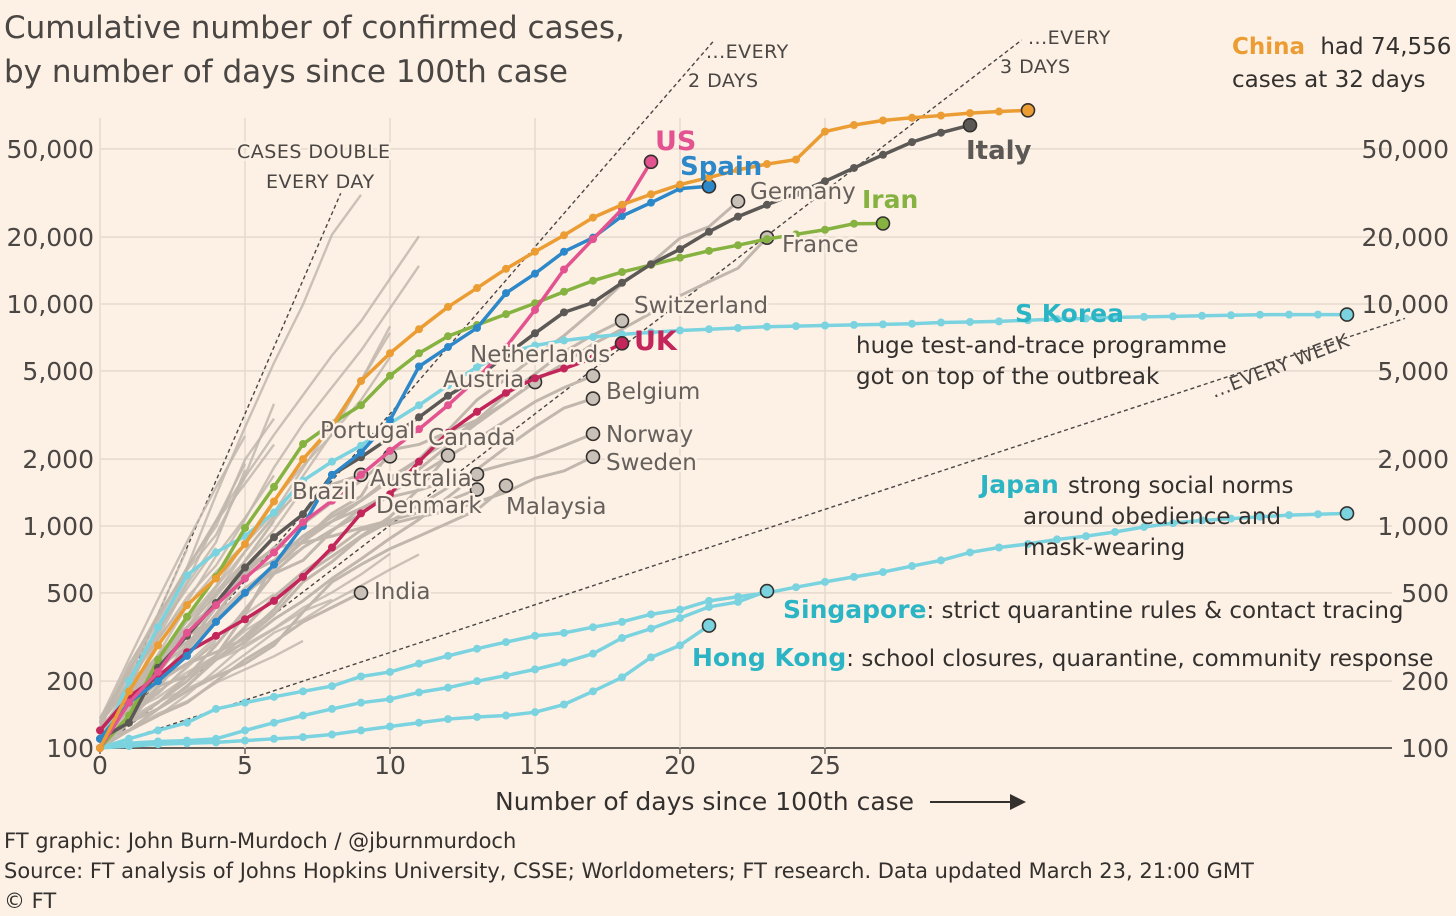 This screenshot has height=916, width=1456. What do you see at coordinates (1104, 548) in the screenshot?
I see `japan-note-3: mask-wearing` at bounding box center [1104, 548].